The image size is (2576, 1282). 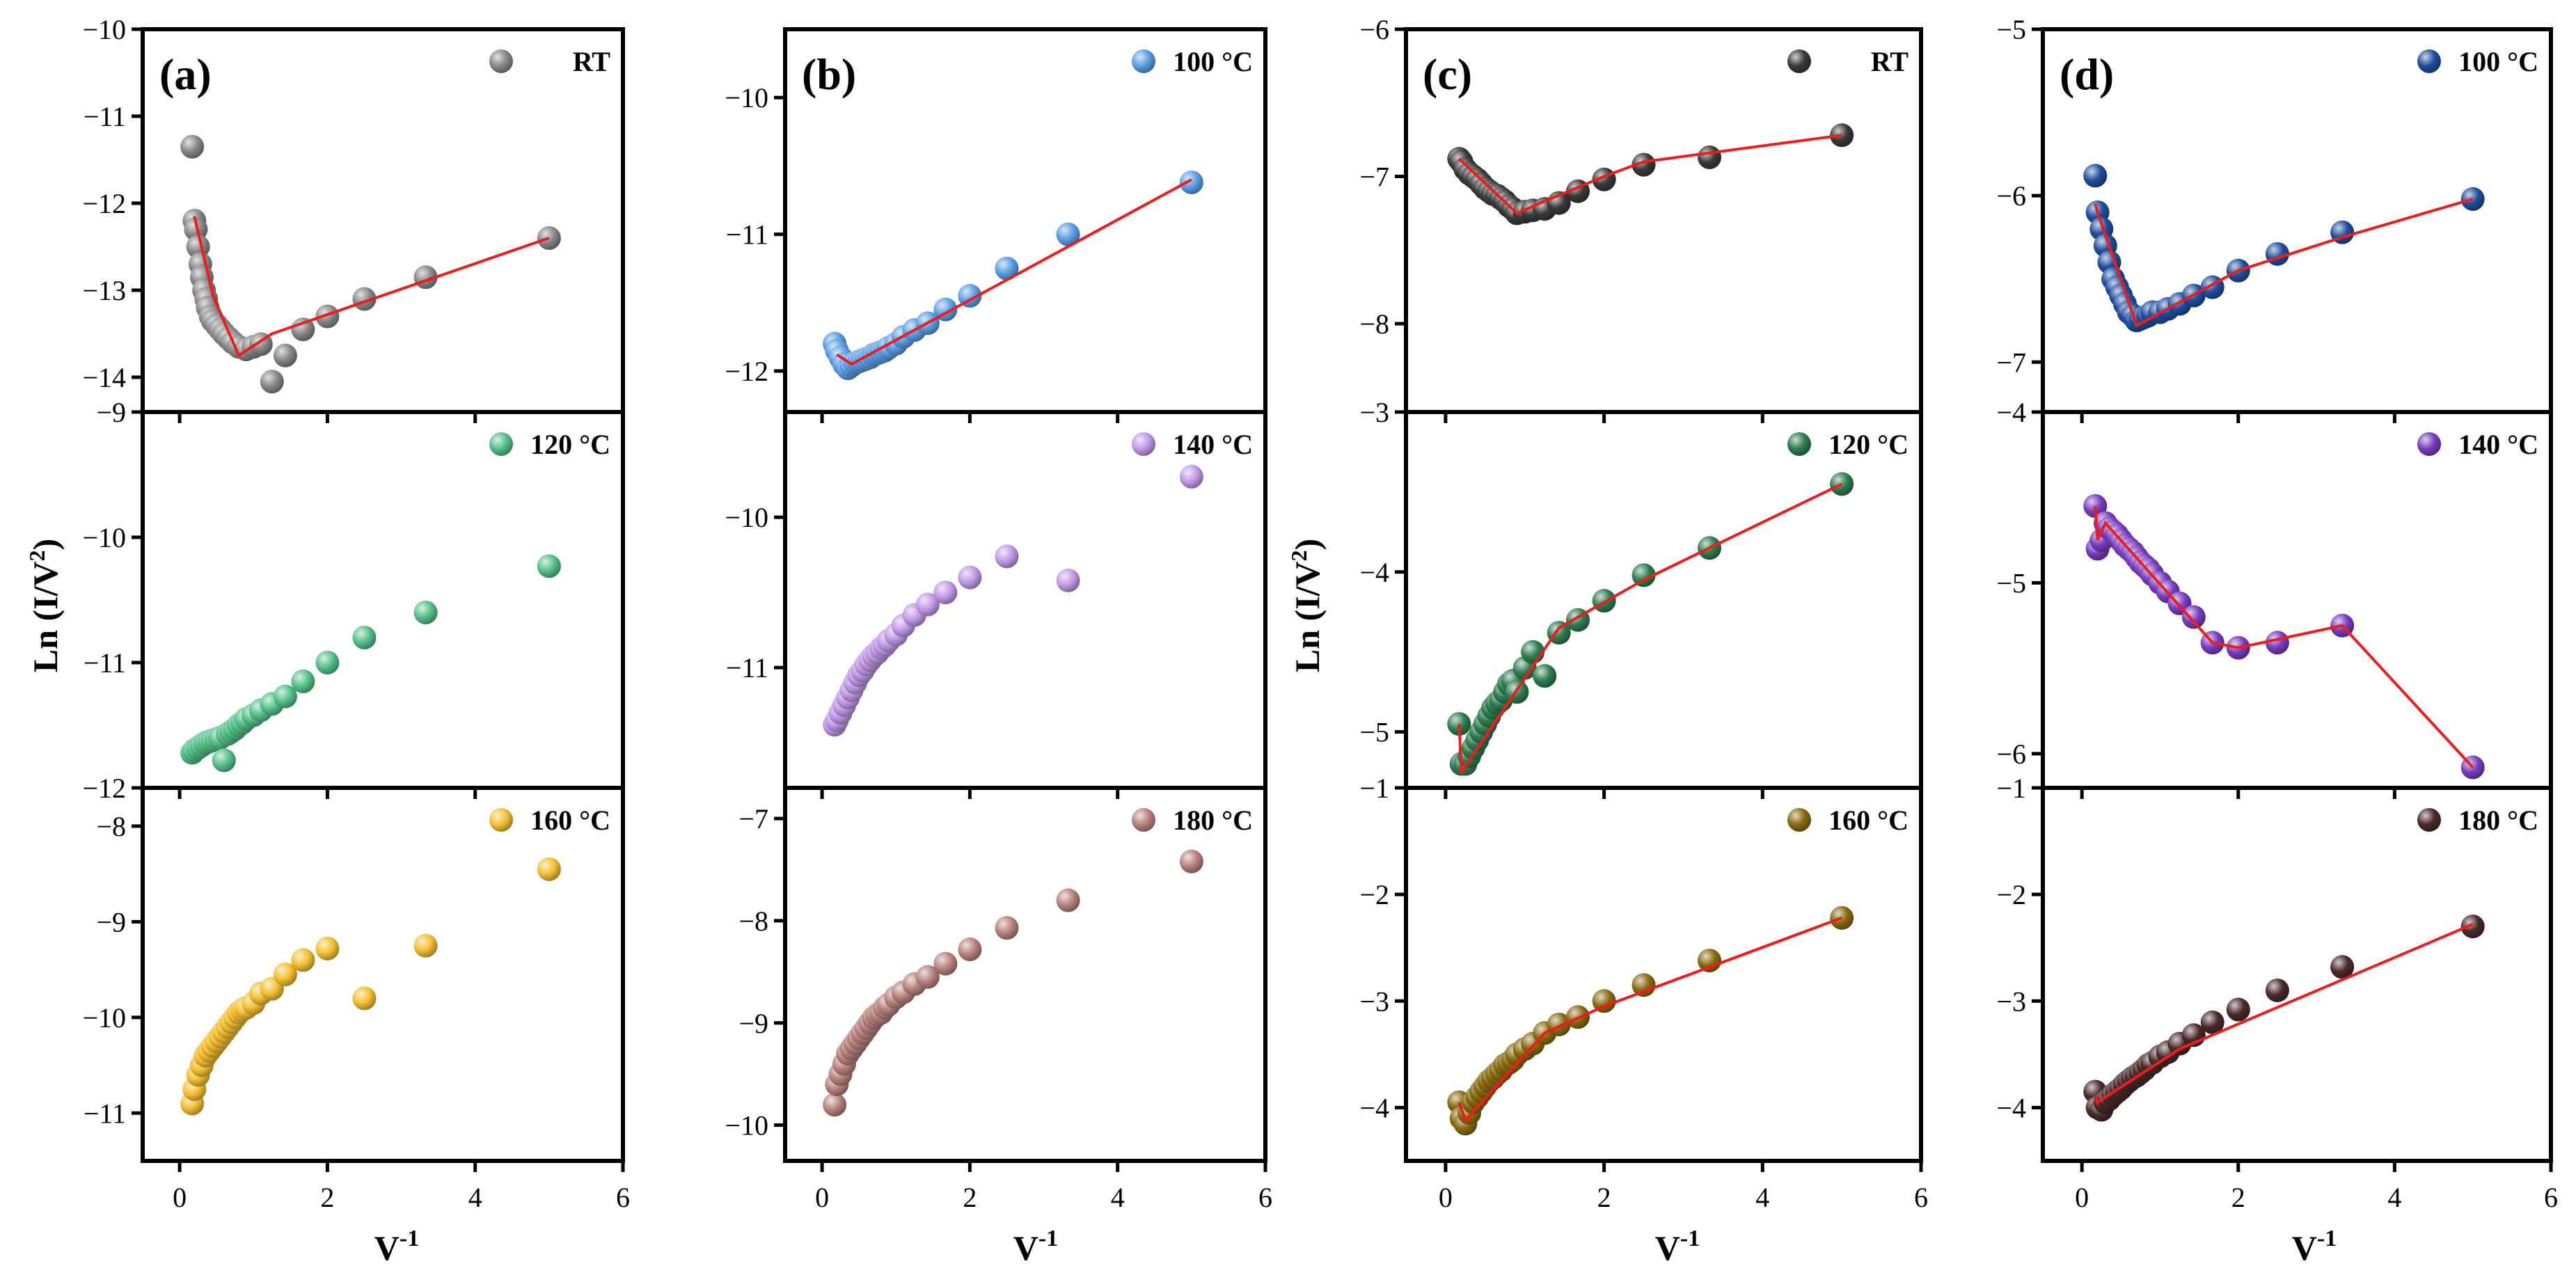 What do you see at coordinates (2274, 218) in the screenshot?
I see `panel-3-0: −7 −6 −5 (d) 100 °C` at bounding box center [2274, 218].